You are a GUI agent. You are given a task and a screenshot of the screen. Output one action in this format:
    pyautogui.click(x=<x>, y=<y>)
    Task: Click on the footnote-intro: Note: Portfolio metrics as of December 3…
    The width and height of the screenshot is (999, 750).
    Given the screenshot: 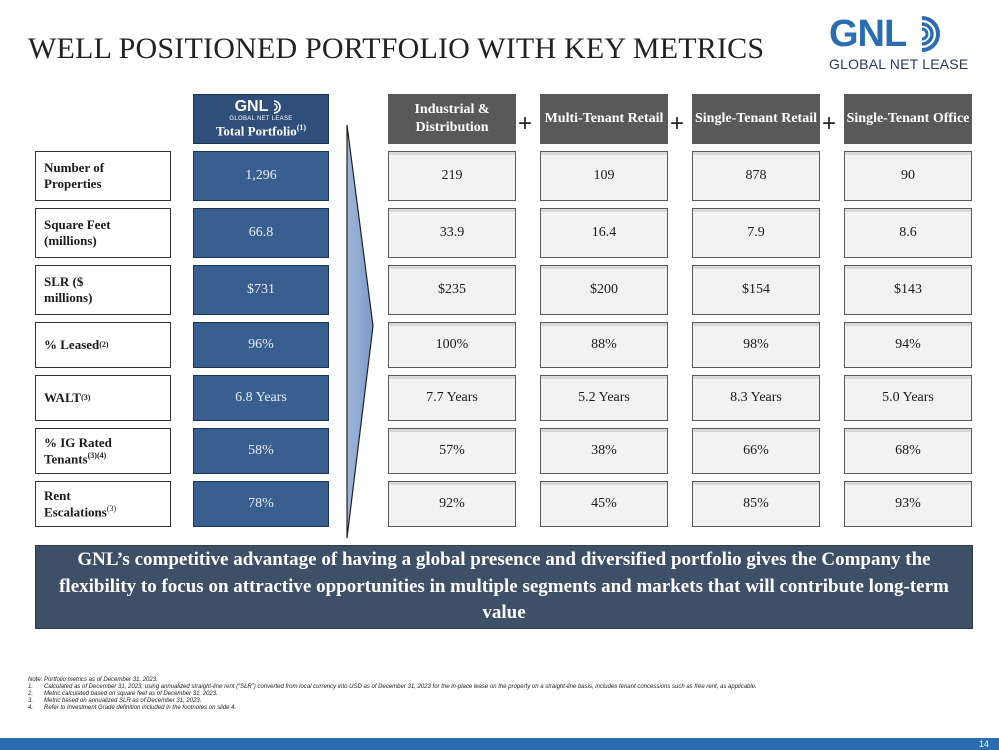 What is the action you would take?
    pyautogui.click(x=93, y=680)
    